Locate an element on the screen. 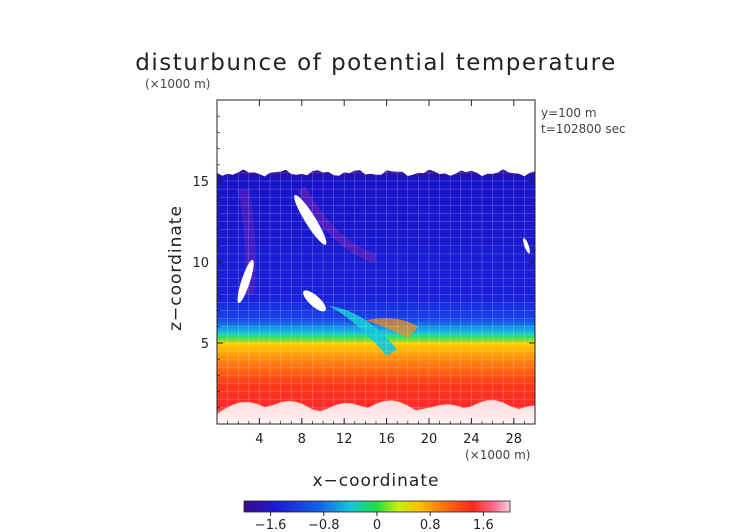 The image size is (752, 532). colorbar: −1.6 −0.8 0 0.8 1.6 is located at coordinates (377, 516).